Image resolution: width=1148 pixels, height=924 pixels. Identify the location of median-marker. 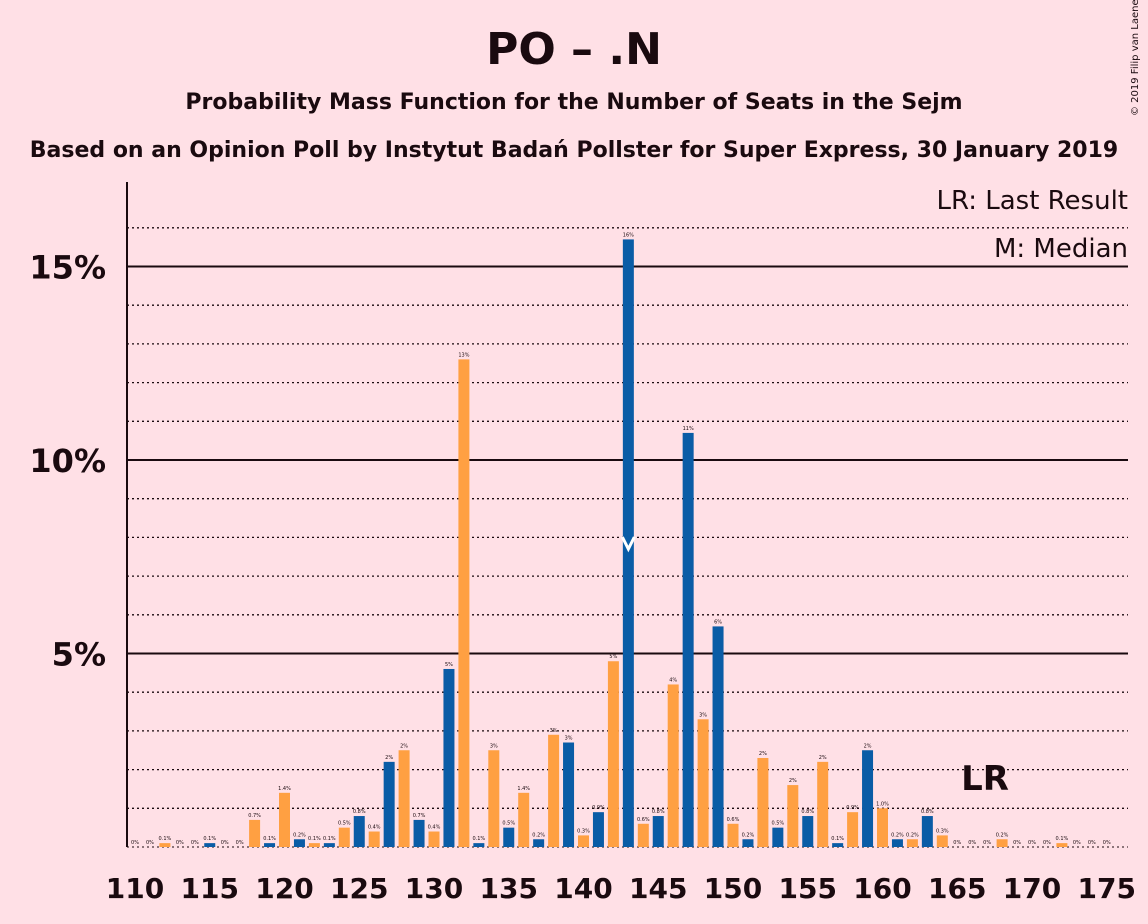
(628, 544).